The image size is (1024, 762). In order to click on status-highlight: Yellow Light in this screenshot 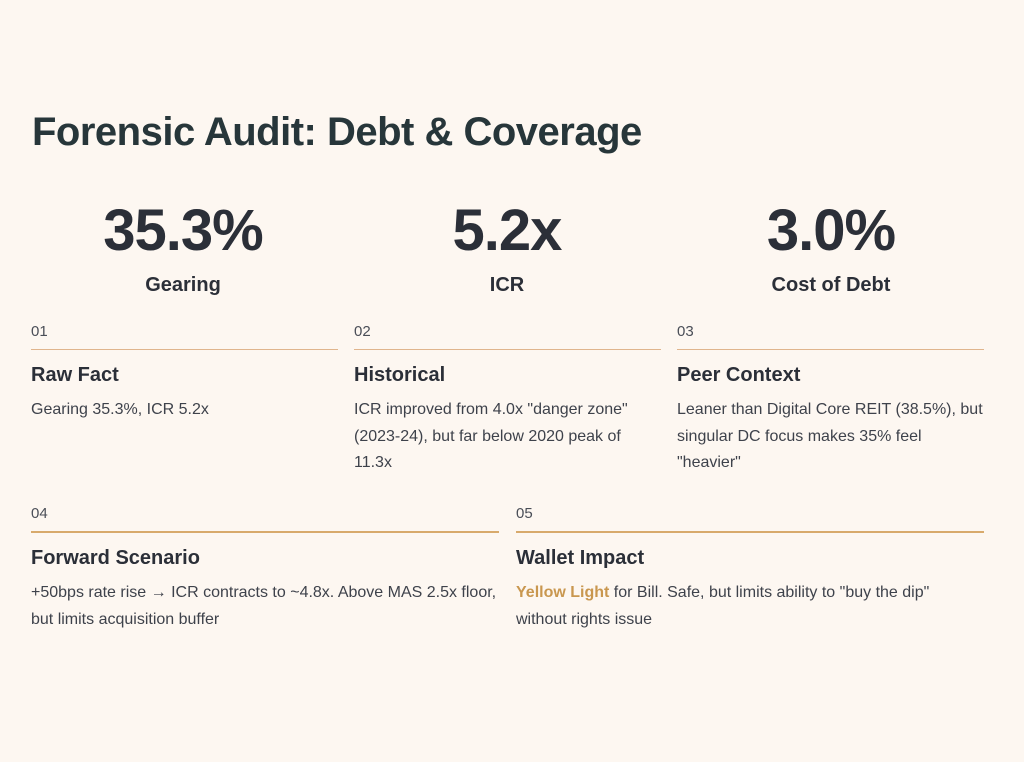, I will do `click(563, 592)`.